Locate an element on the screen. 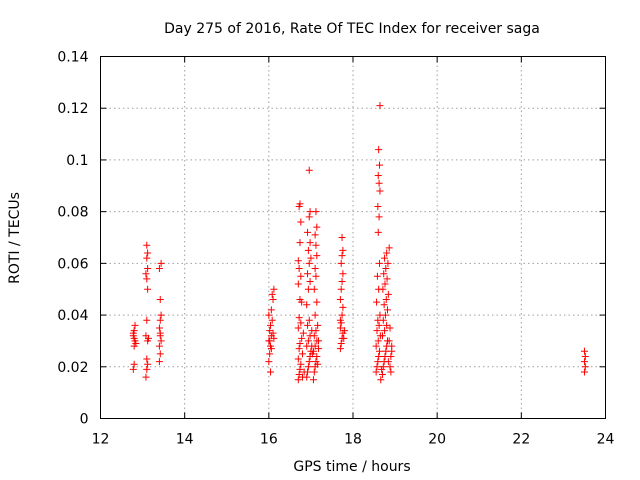 This screenshot has height=480, width=640. x-tick-label: 12 is located at coordinates (101, 440).